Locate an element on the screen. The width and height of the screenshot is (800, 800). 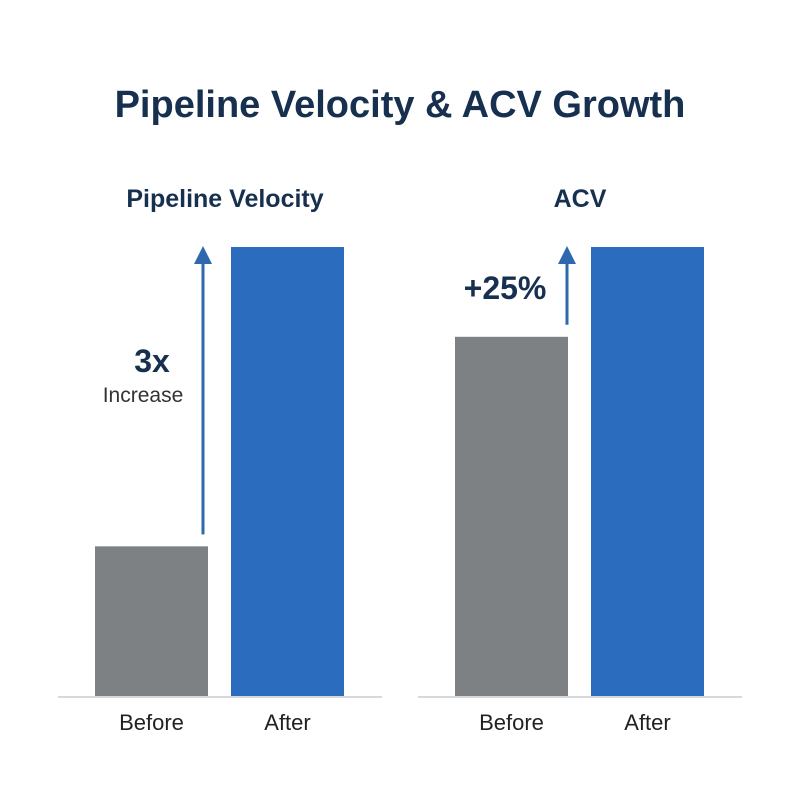
panel-title-acv: ACV is located at coordinates (580, 199).